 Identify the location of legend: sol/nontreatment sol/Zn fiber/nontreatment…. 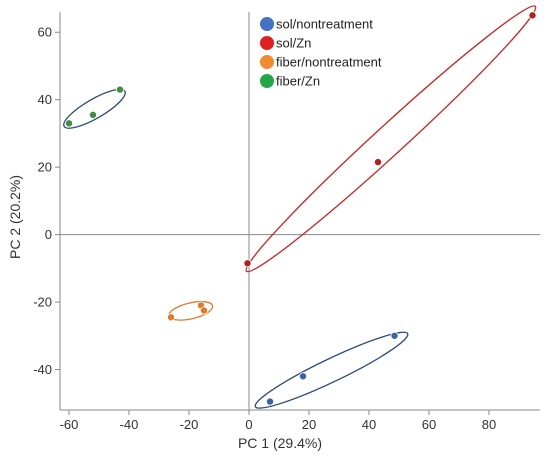
(321, 53).